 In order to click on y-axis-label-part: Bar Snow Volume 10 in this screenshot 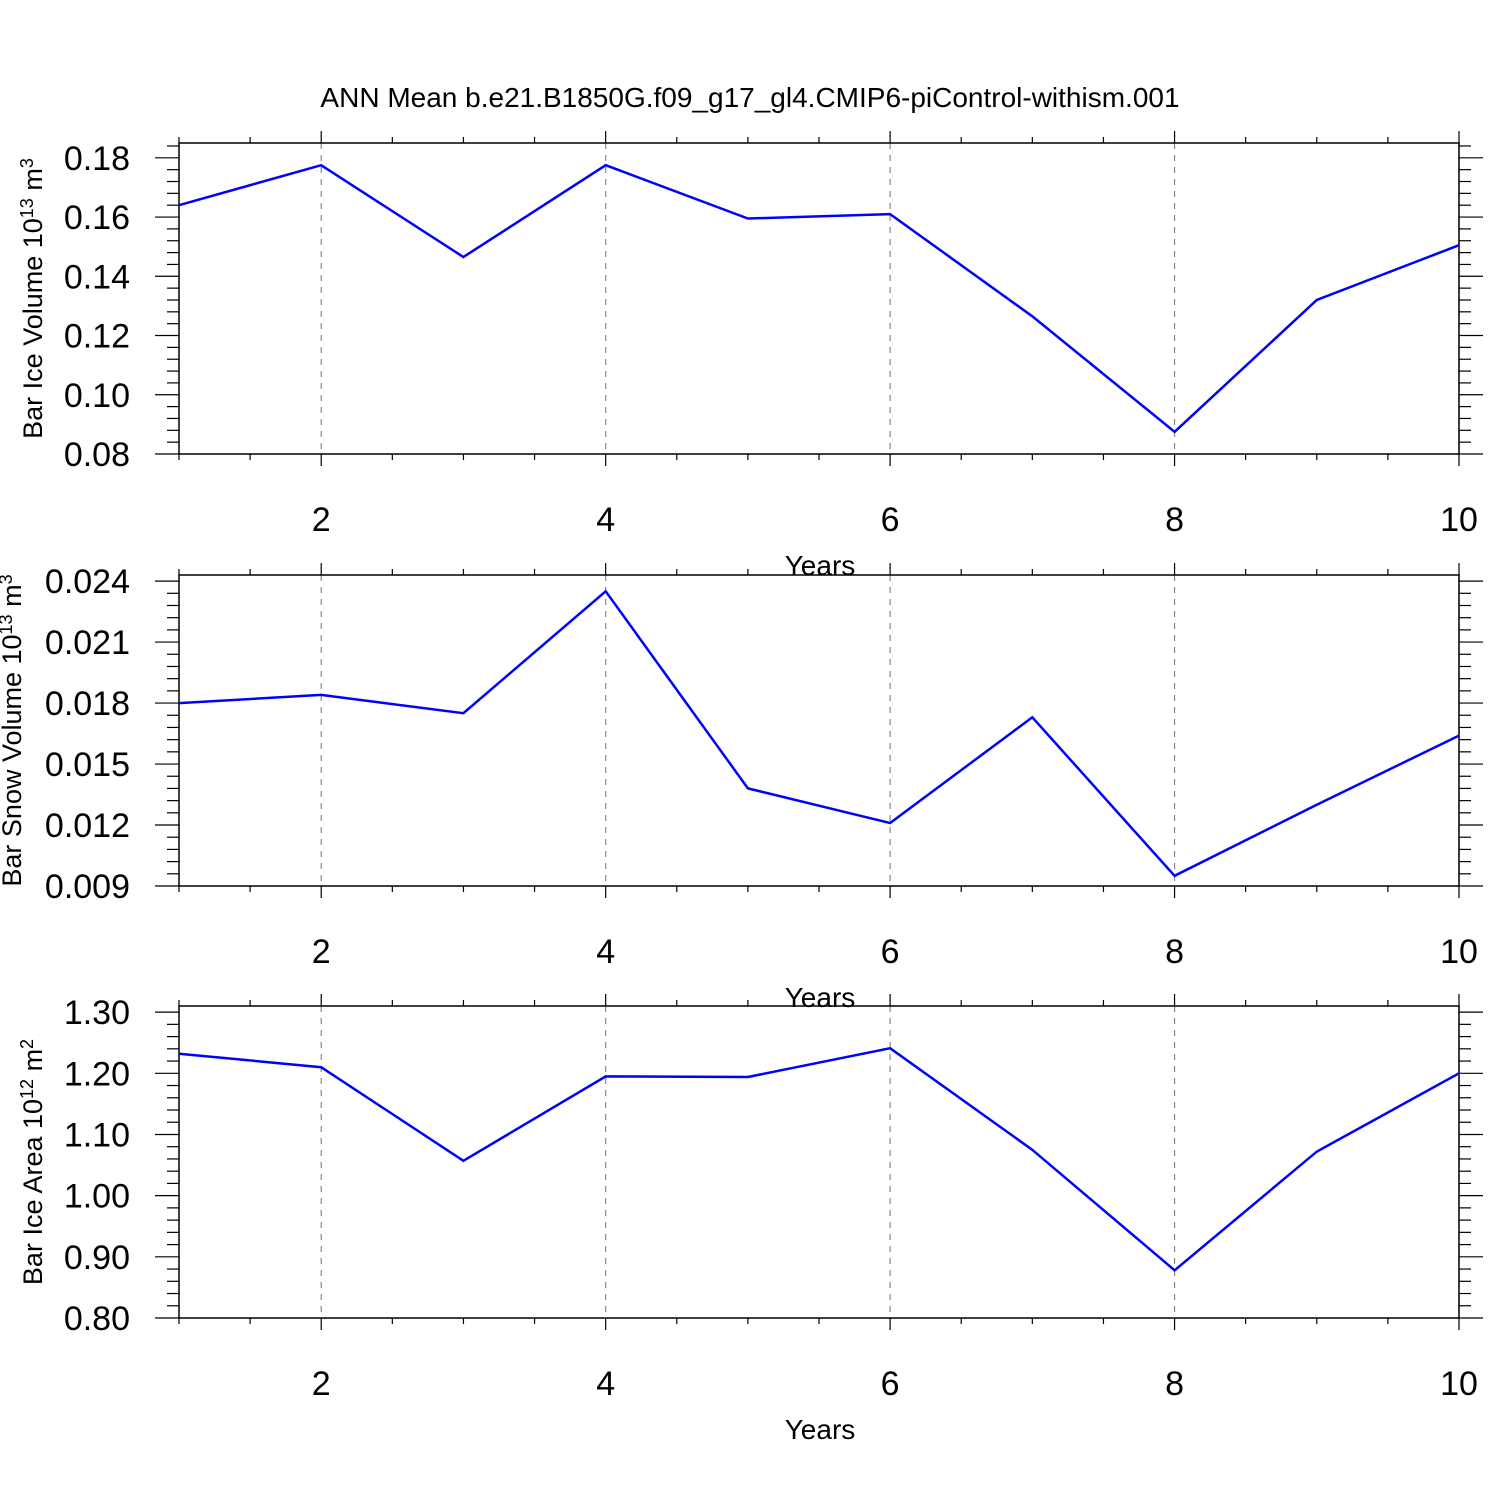, I will do `click(13, 760)`.